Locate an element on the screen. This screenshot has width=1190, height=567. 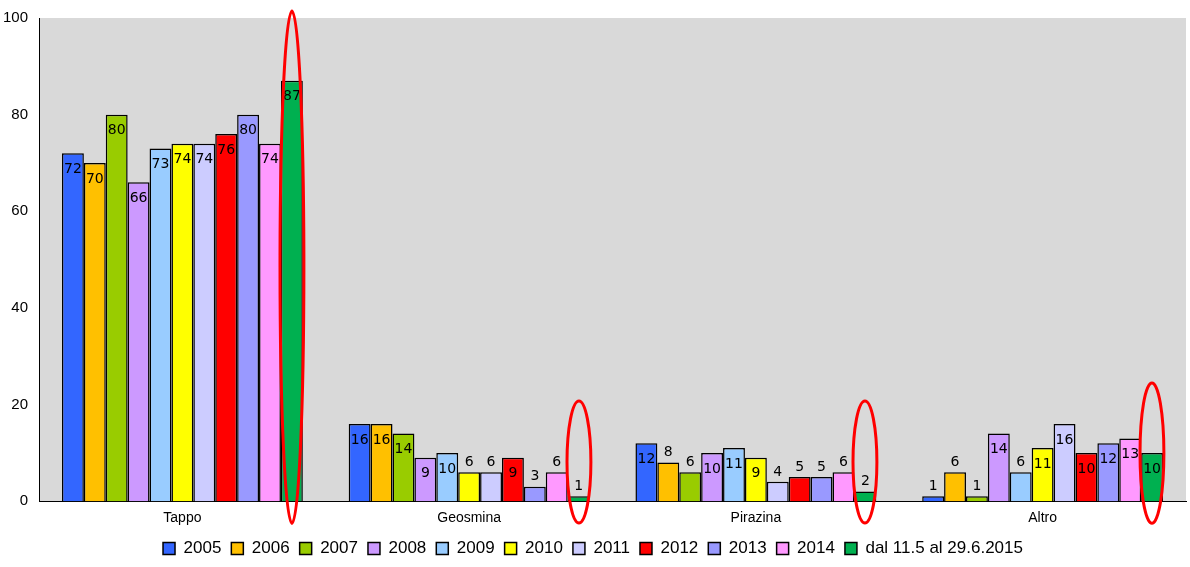
y-tick-label: 100 is located at coordinates (16, 17).